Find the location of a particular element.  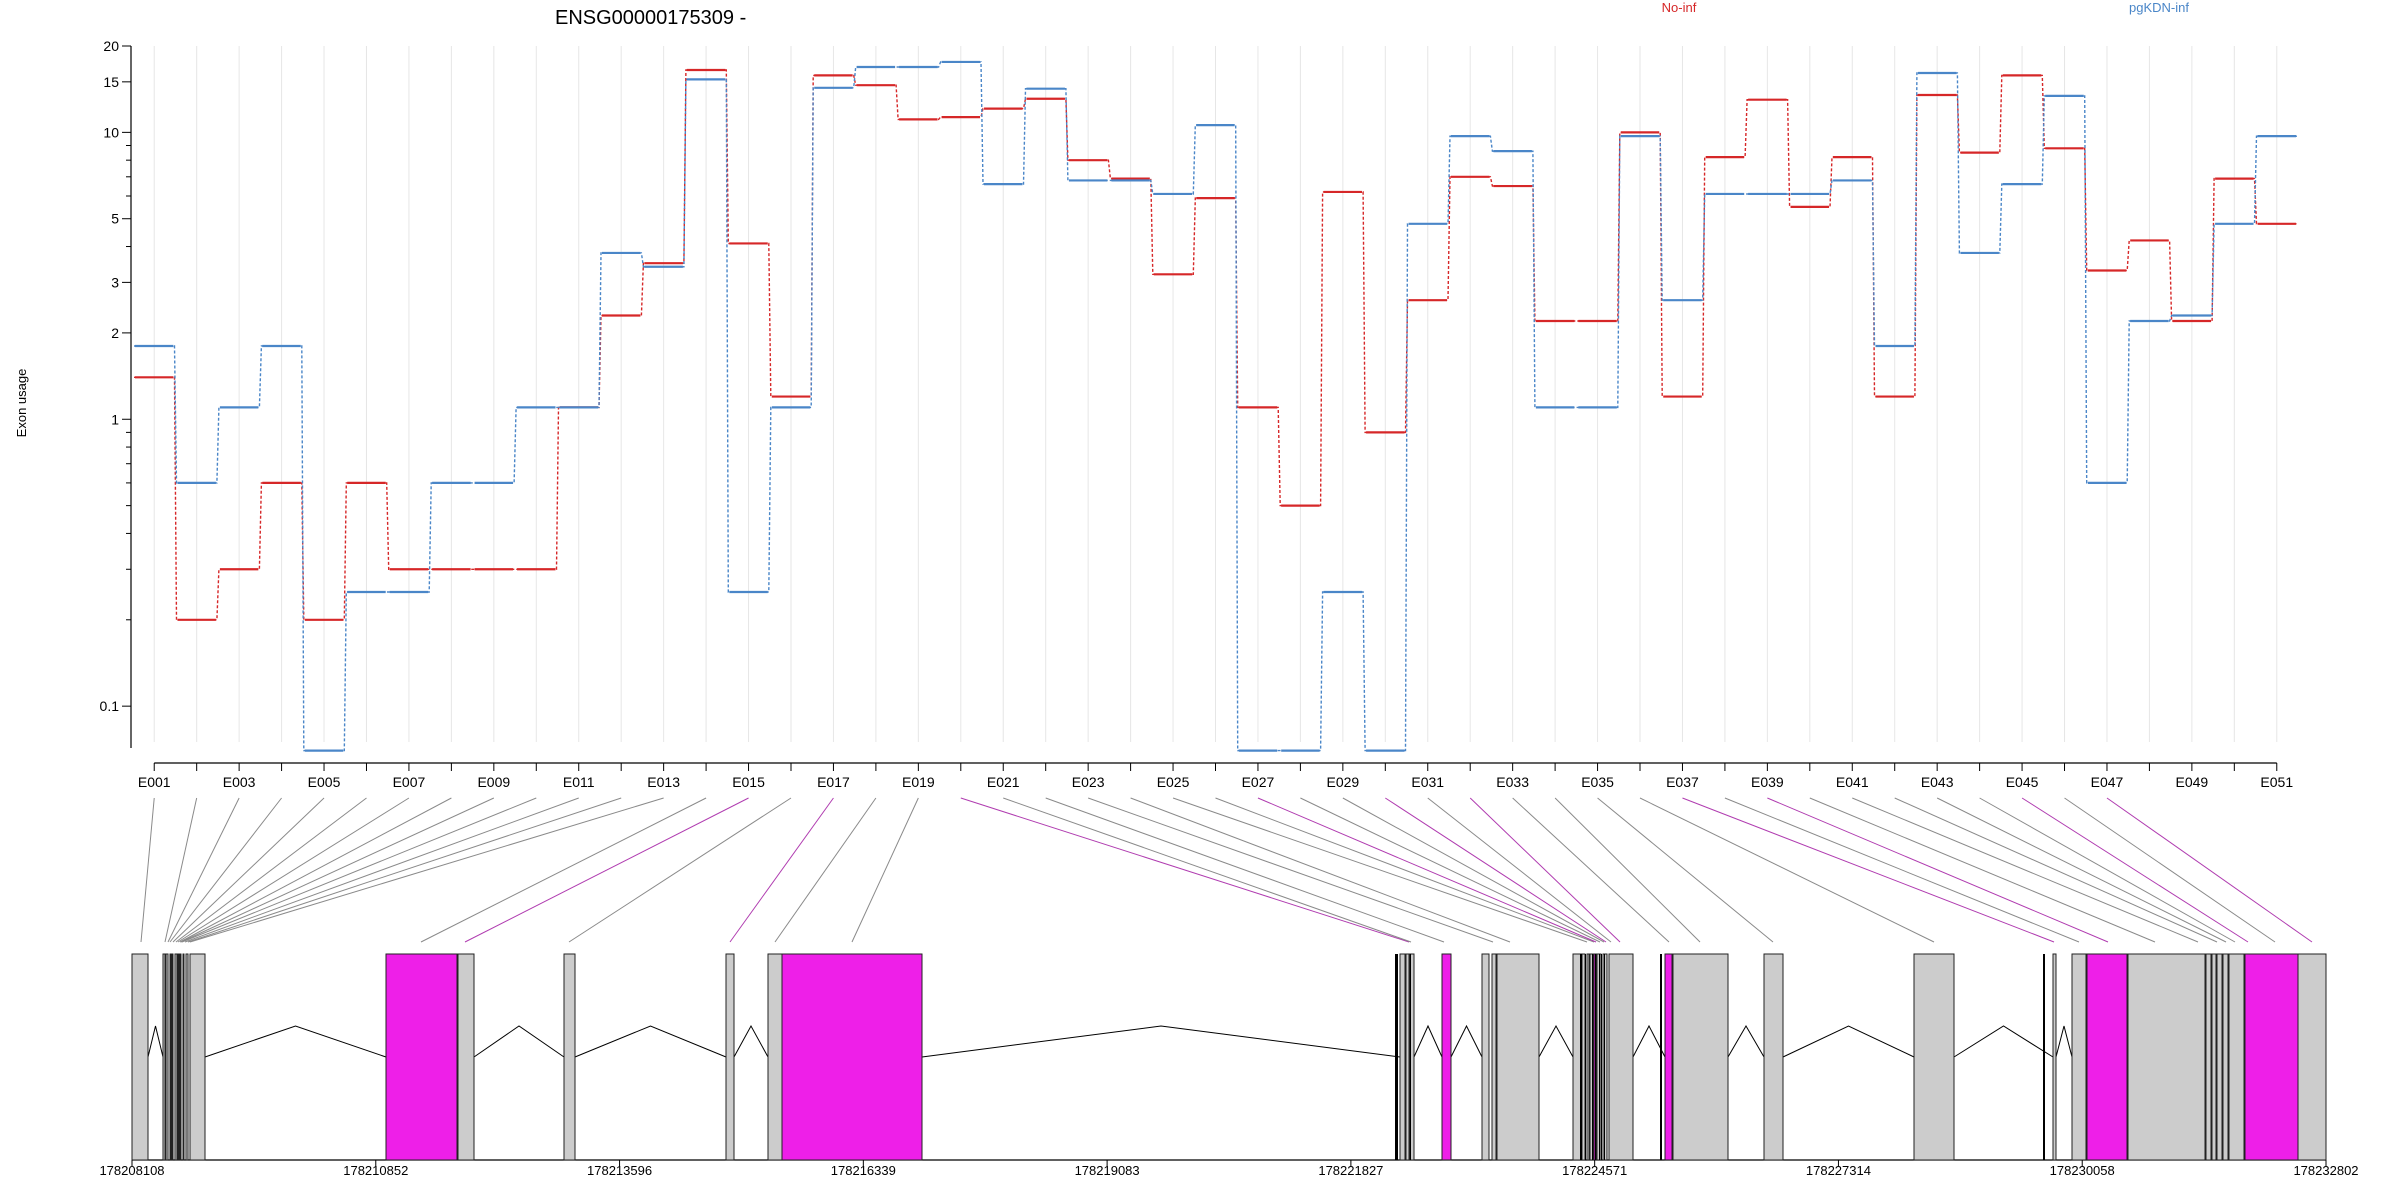

gene-axis-label: 178210852 is located at coordinates (375, 1170).